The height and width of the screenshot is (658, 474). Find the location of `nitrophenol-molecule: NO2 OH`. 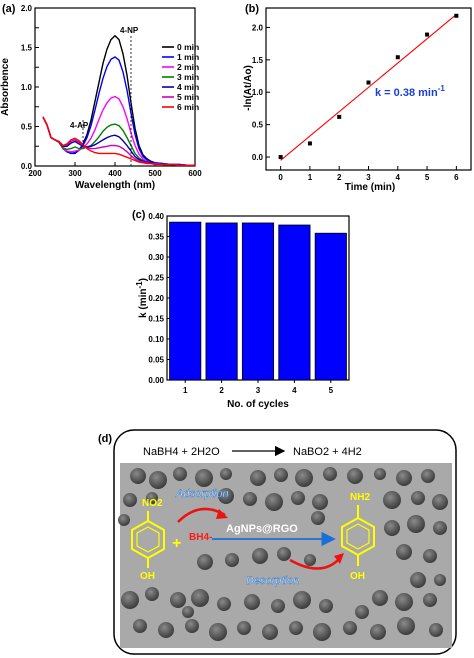

nitrophenol-molecule: NO2 OH is located at coordinates (148, 540).